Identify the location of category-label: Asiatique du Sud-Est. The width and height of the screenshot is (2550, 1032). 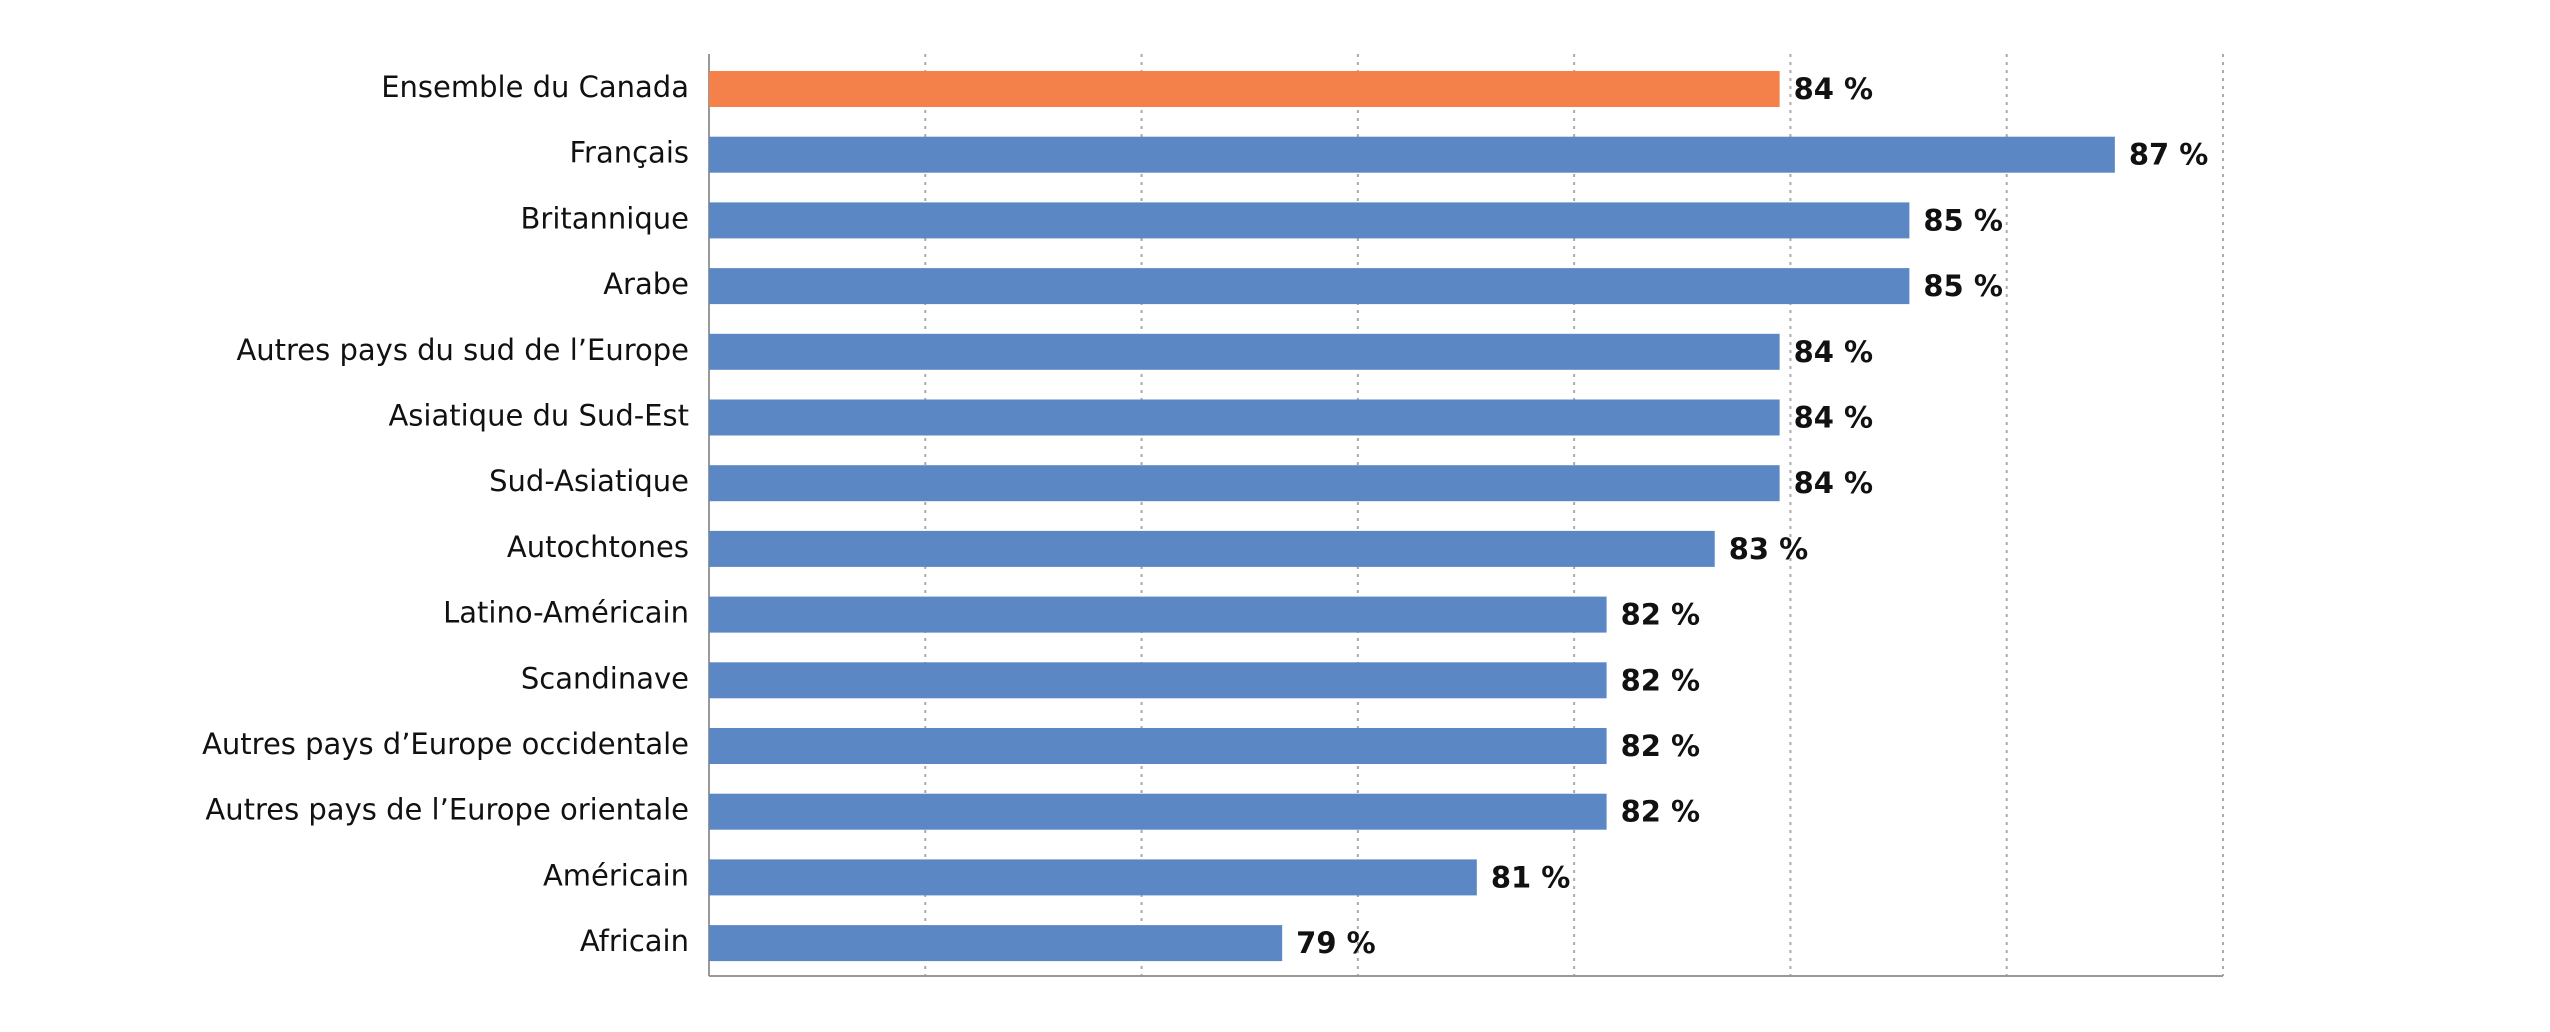
(538, 416).